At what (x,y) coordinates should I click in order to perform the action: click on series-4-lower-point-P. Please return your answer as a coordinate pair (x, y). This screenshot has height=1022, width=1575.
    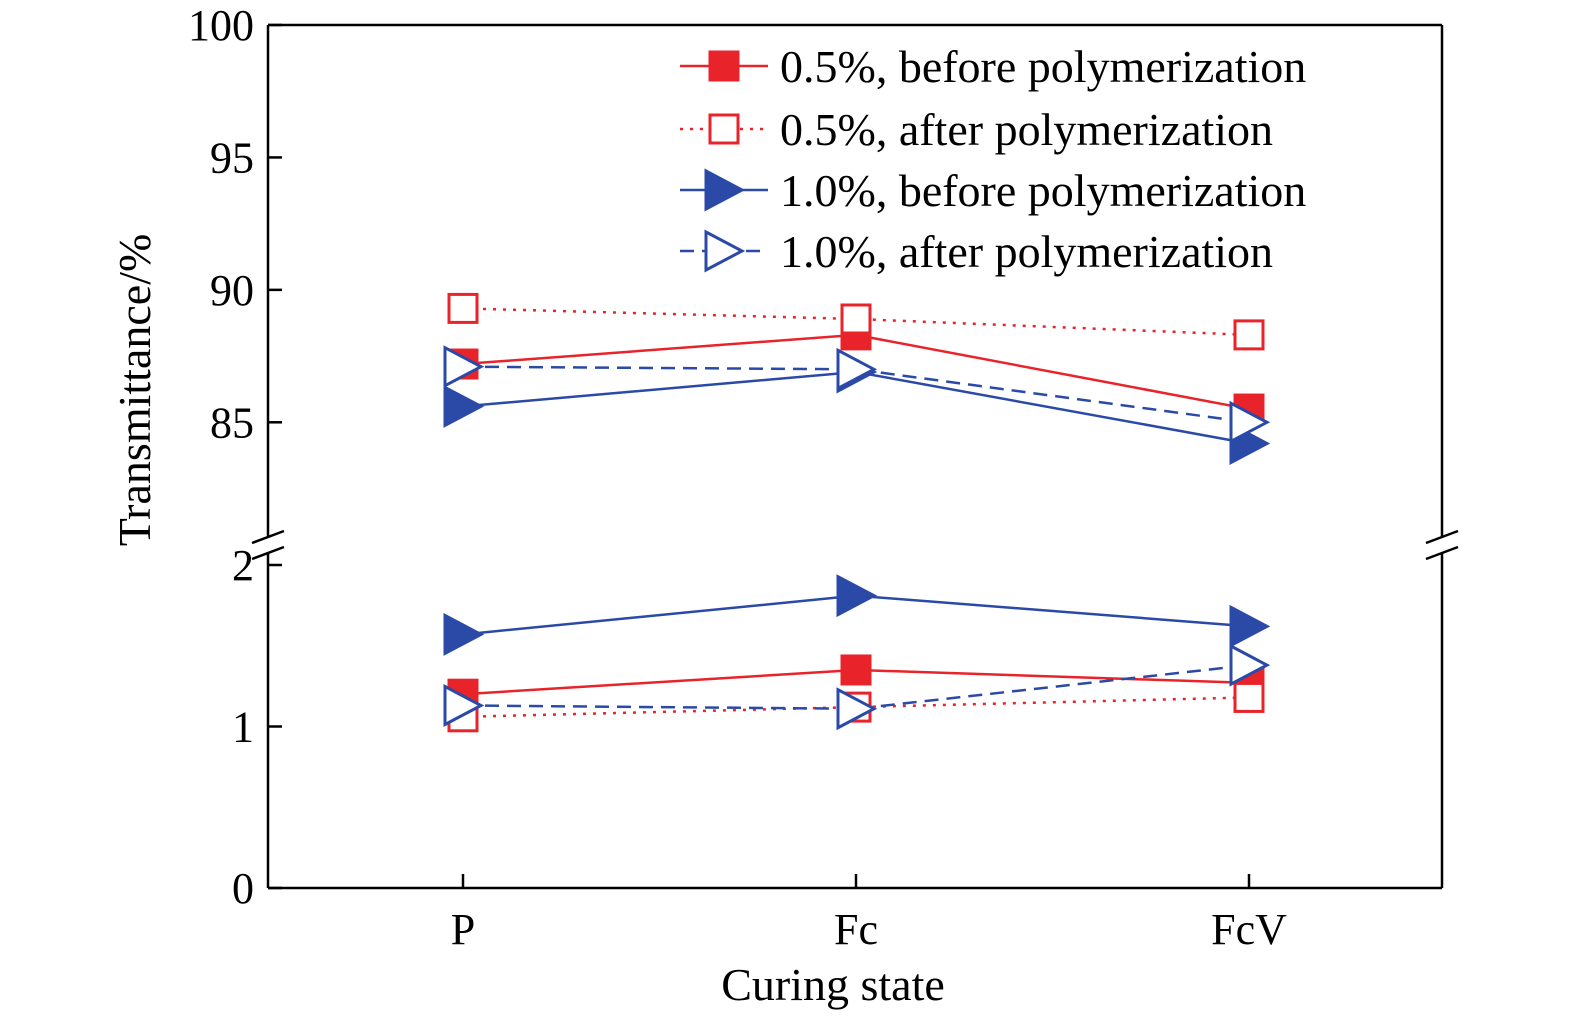
    Looking at the image, I should click on (464, 705).